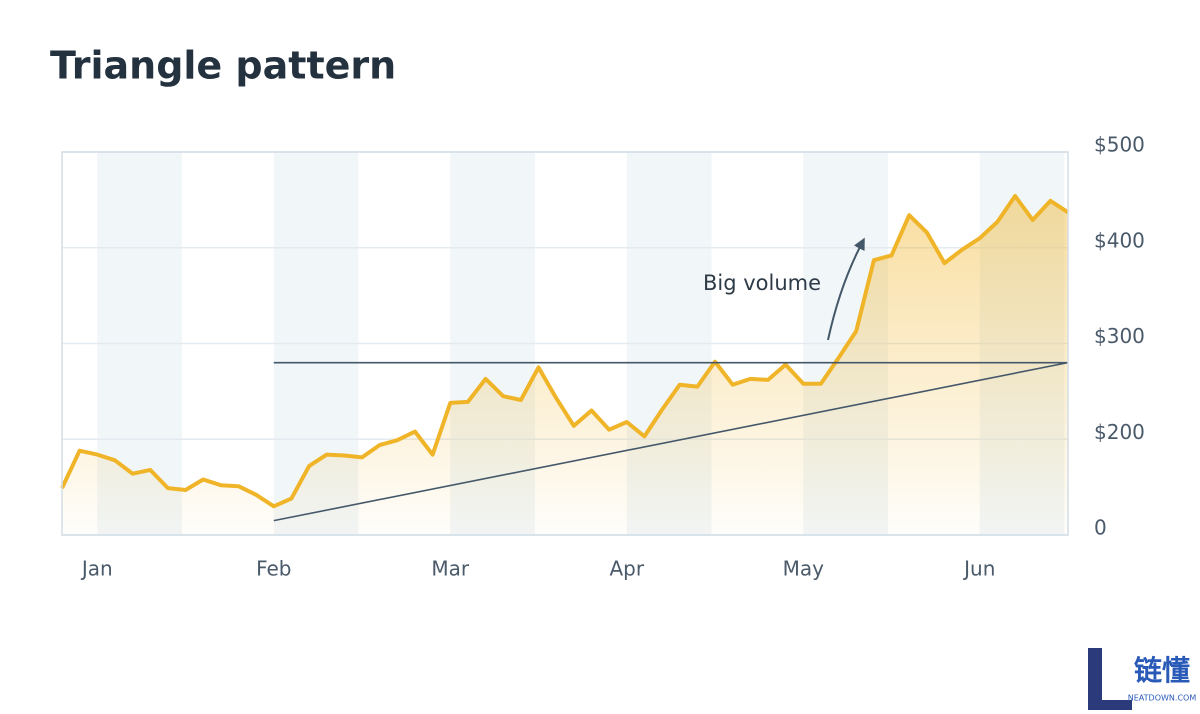  What do you see at coordinates (450, 569) in the screenshot?
I see `x-tick-label: Mar` at bounding box center [450, 569].